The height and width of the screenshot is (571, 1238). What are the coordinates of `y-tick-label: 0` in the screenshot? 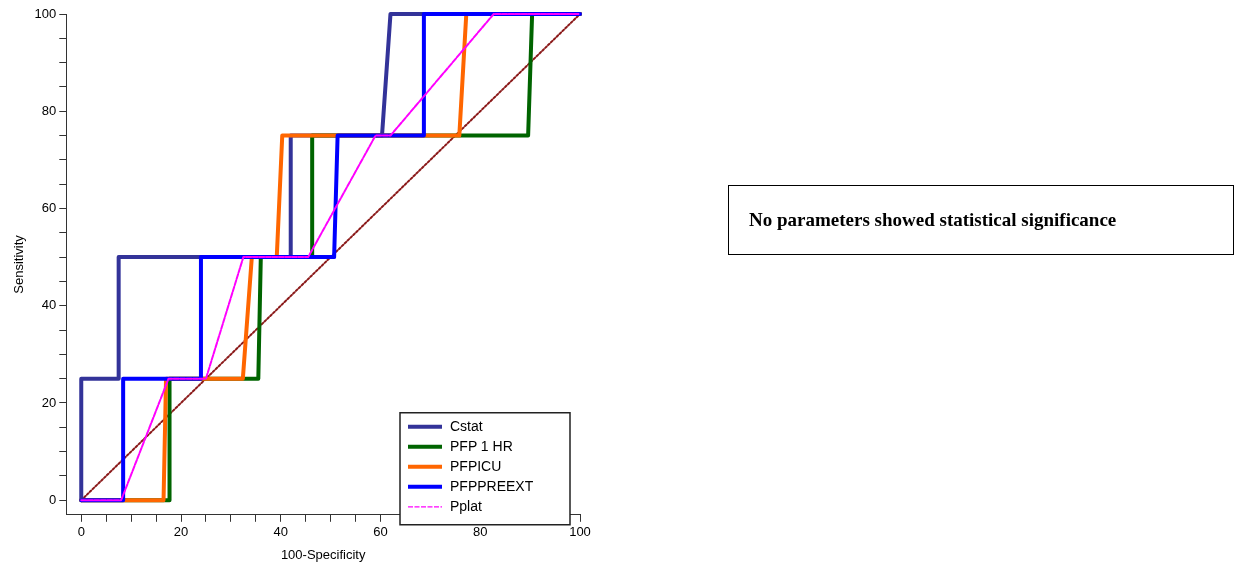 It's located at (53, 499).